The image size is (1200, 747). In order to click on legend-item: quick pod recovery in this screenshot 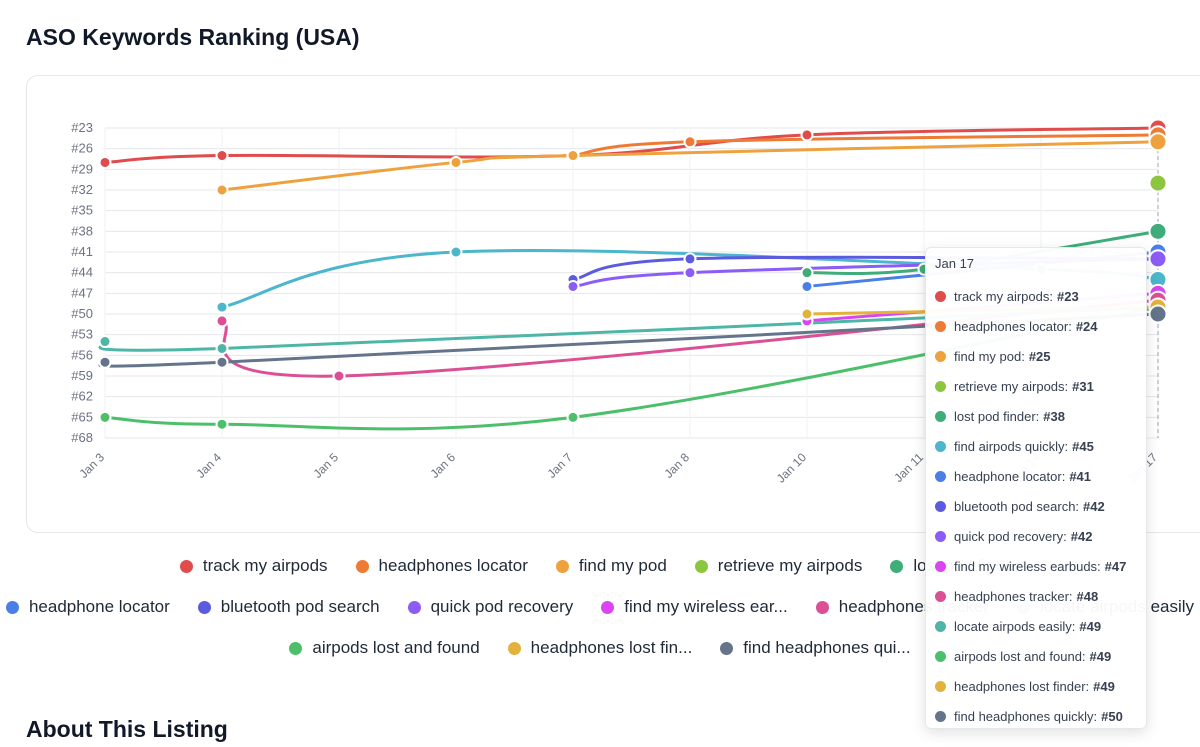, I will do `click(490, 607)`.